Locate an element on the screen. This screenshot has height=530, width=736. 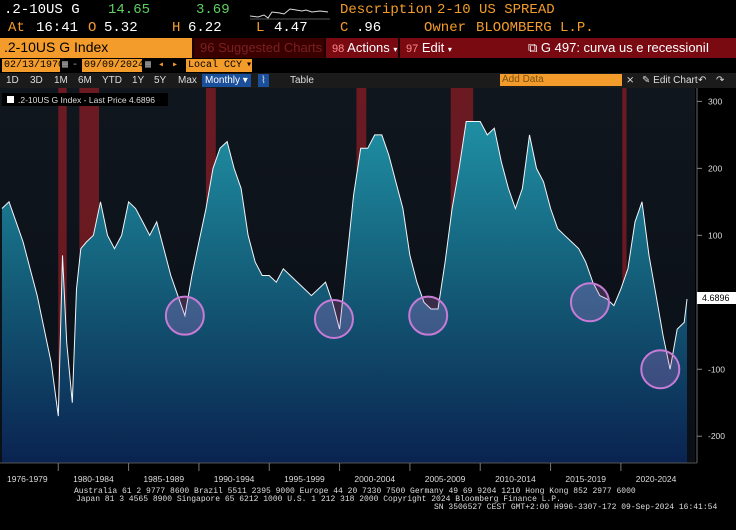
chevron-left-icon: ◂ is located at coordinates (161, 65).